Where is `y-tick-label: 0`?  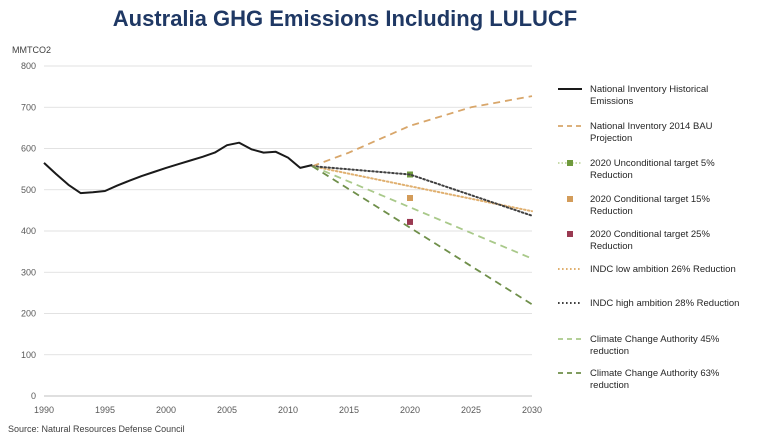
y-tick-label: 0 is located at coordinates (33, 396).